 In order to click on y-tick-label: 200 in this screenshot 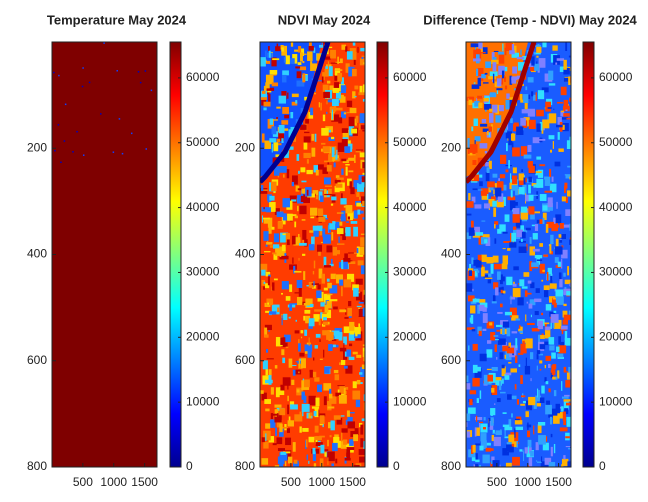, I will do `click(245, 147)`.